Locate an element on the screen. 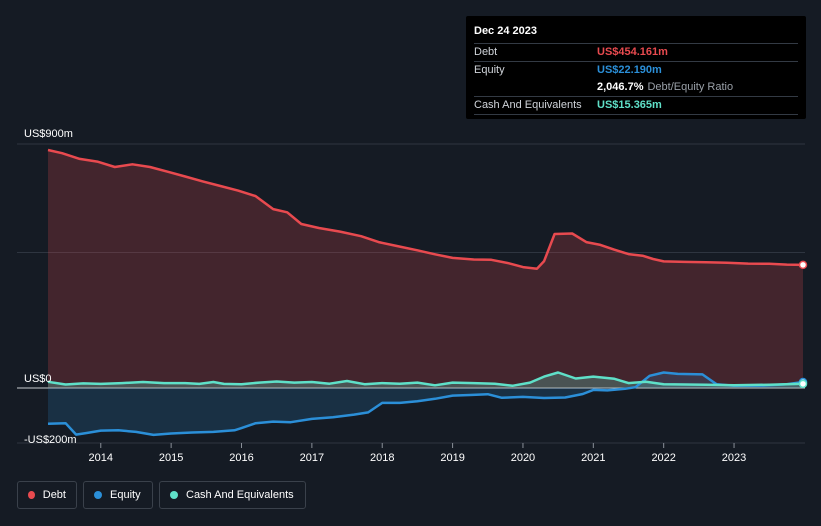 Image resolution: width=821 pixels, height=526 pixels. x-tick-label: 2019 is located at coordinates (452, 458).